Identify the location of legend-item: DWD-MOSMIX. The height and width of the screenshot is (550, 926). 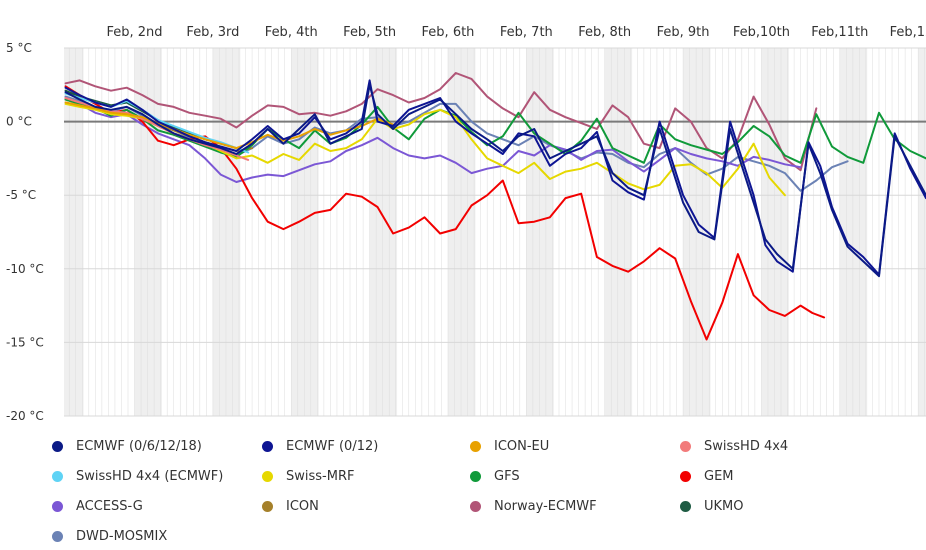
(109, 536).